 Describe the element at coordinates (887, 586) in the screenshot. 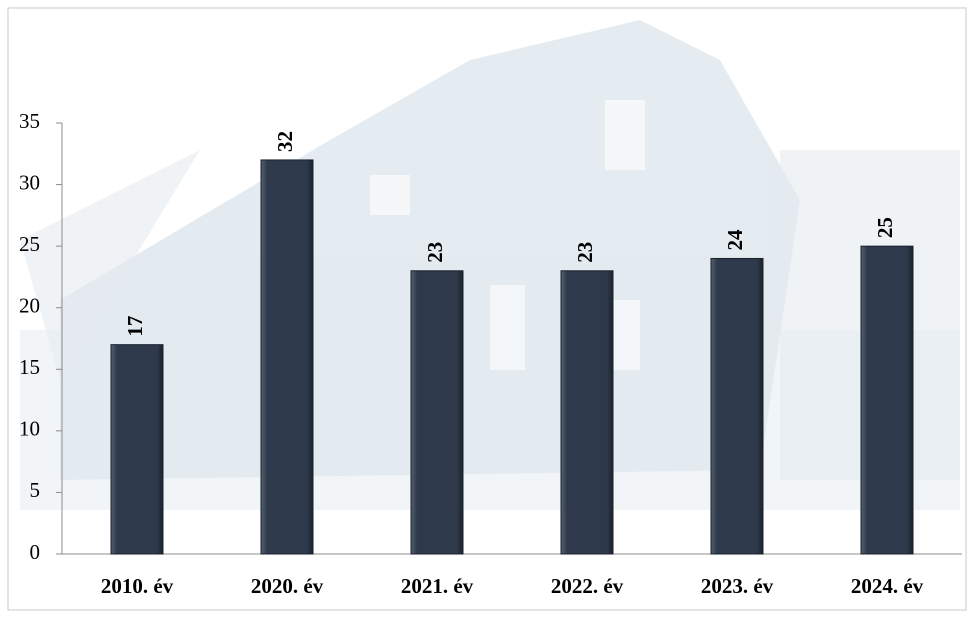

I see `x-tick-label: 2024. év` at that location.